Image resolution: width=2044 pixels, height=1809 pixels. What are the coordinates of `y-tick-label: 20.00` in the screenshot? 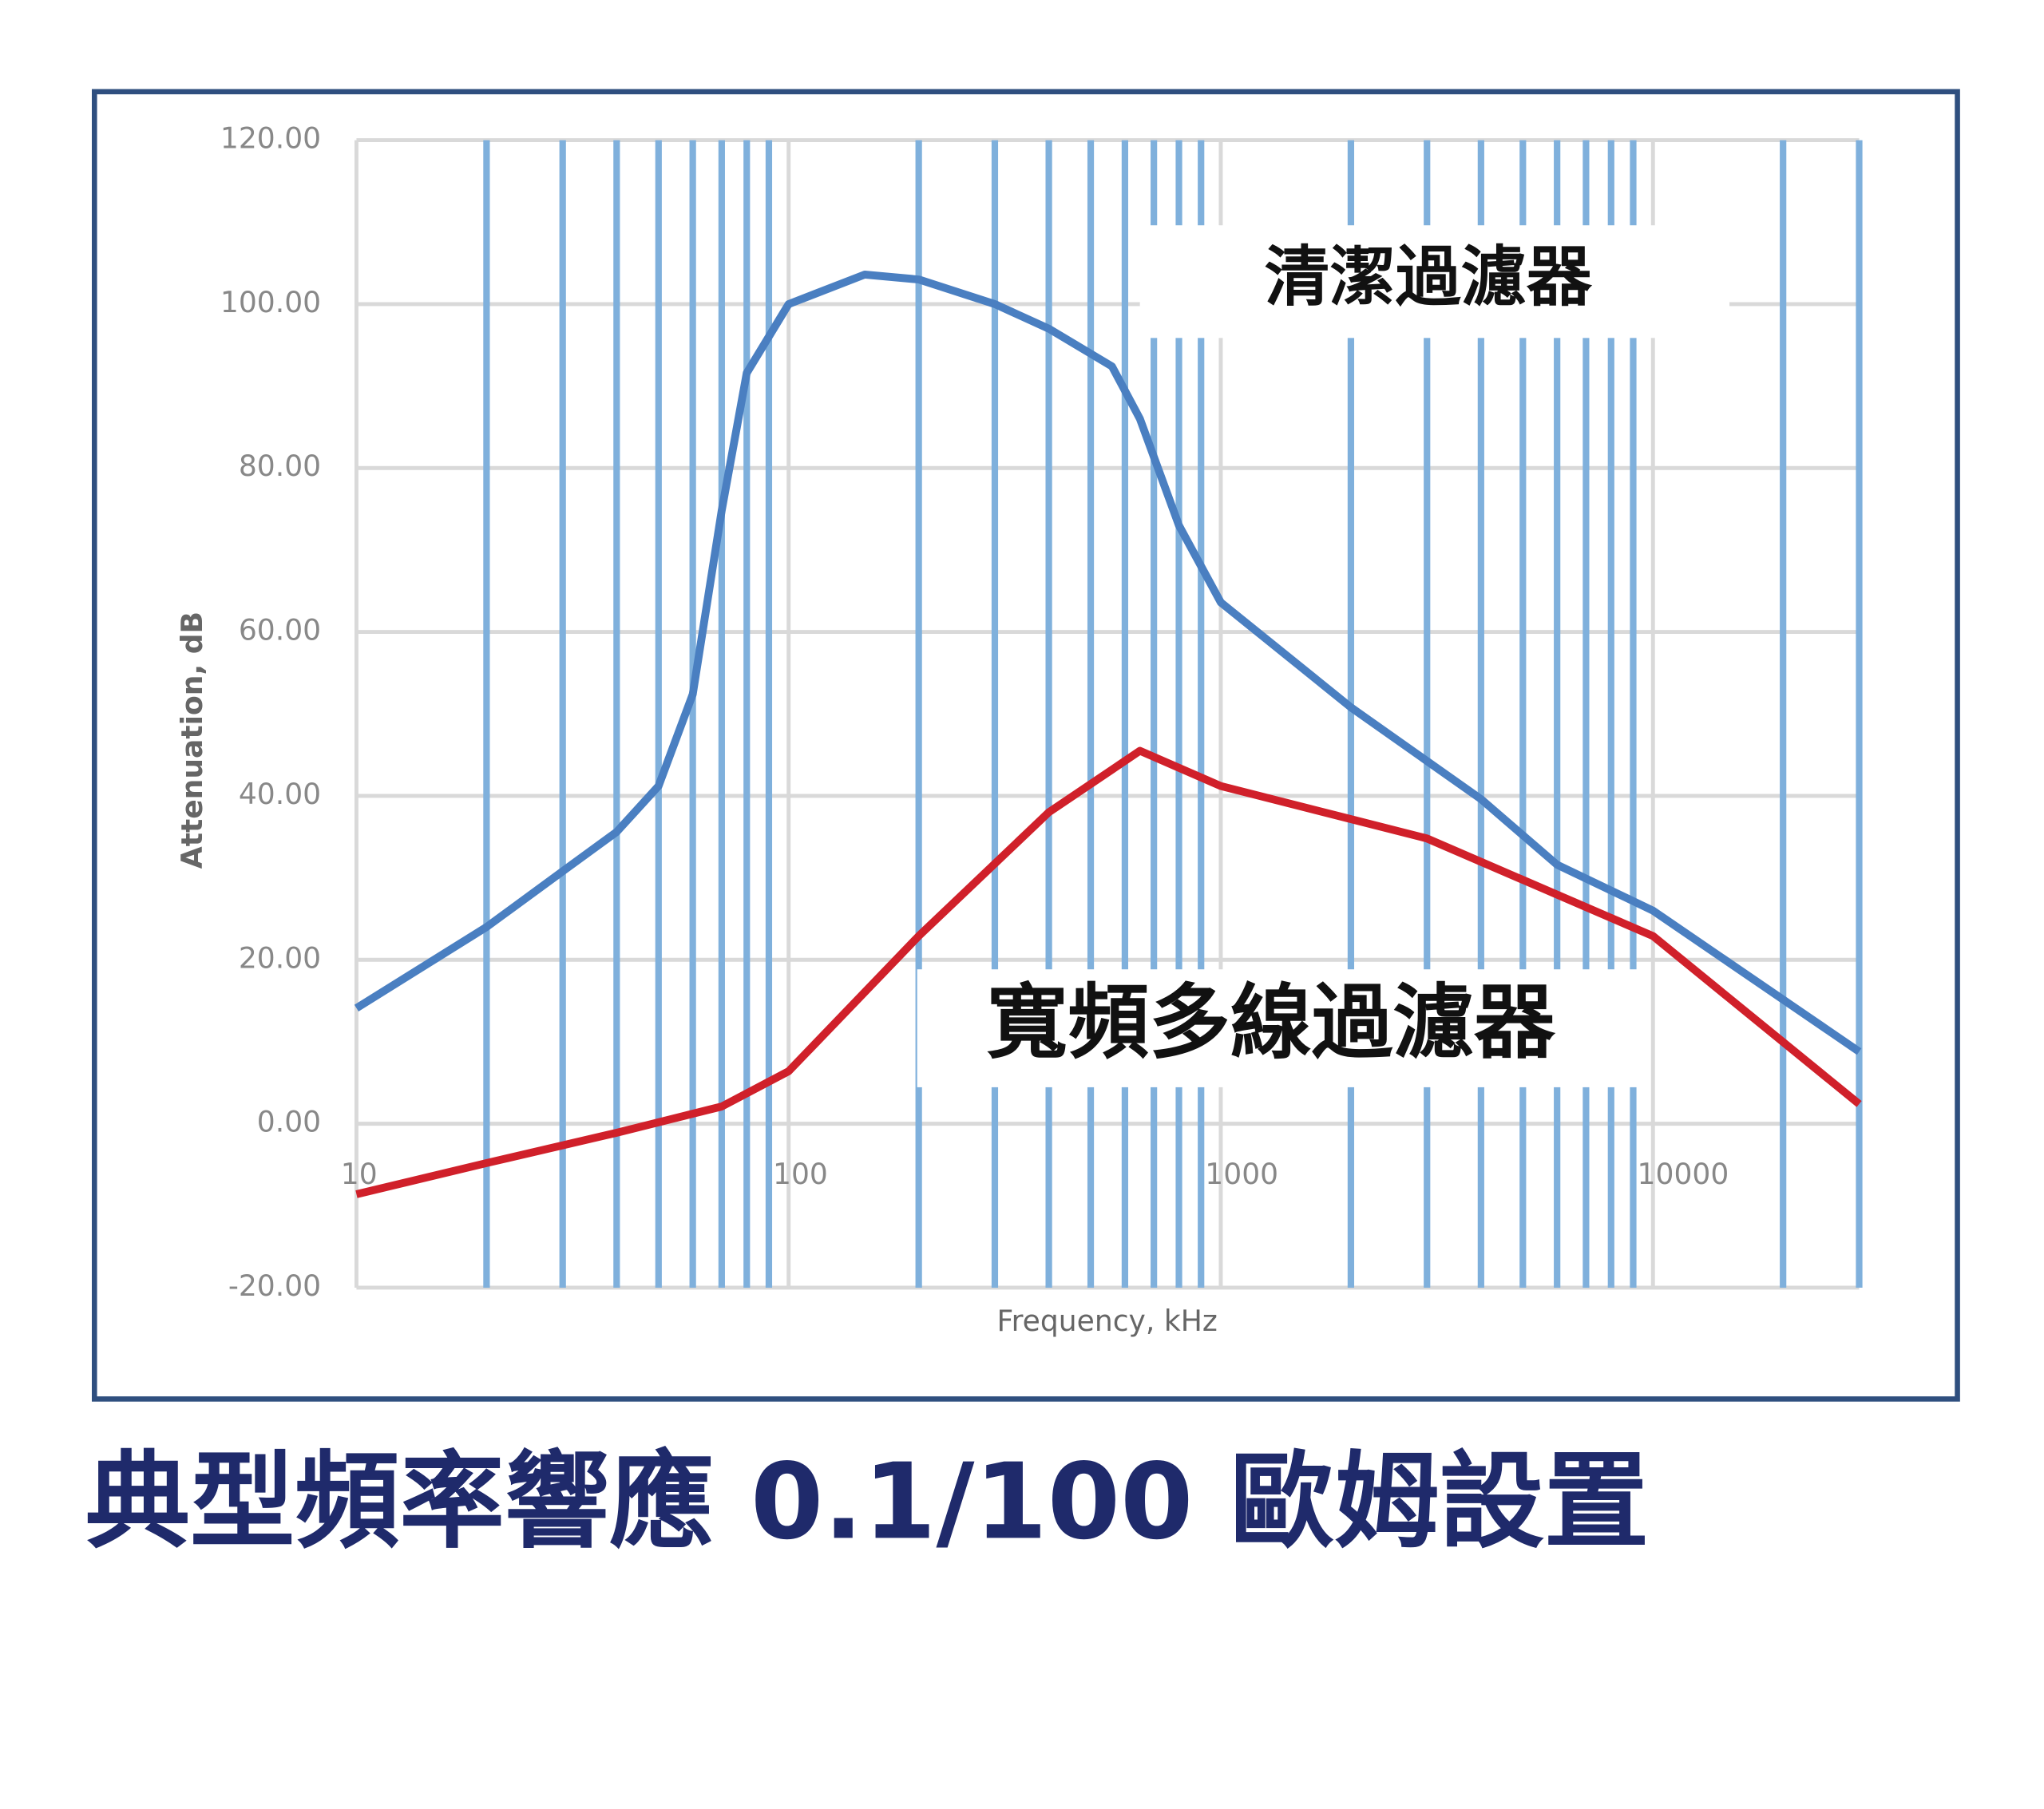 It's located at (280, 958).